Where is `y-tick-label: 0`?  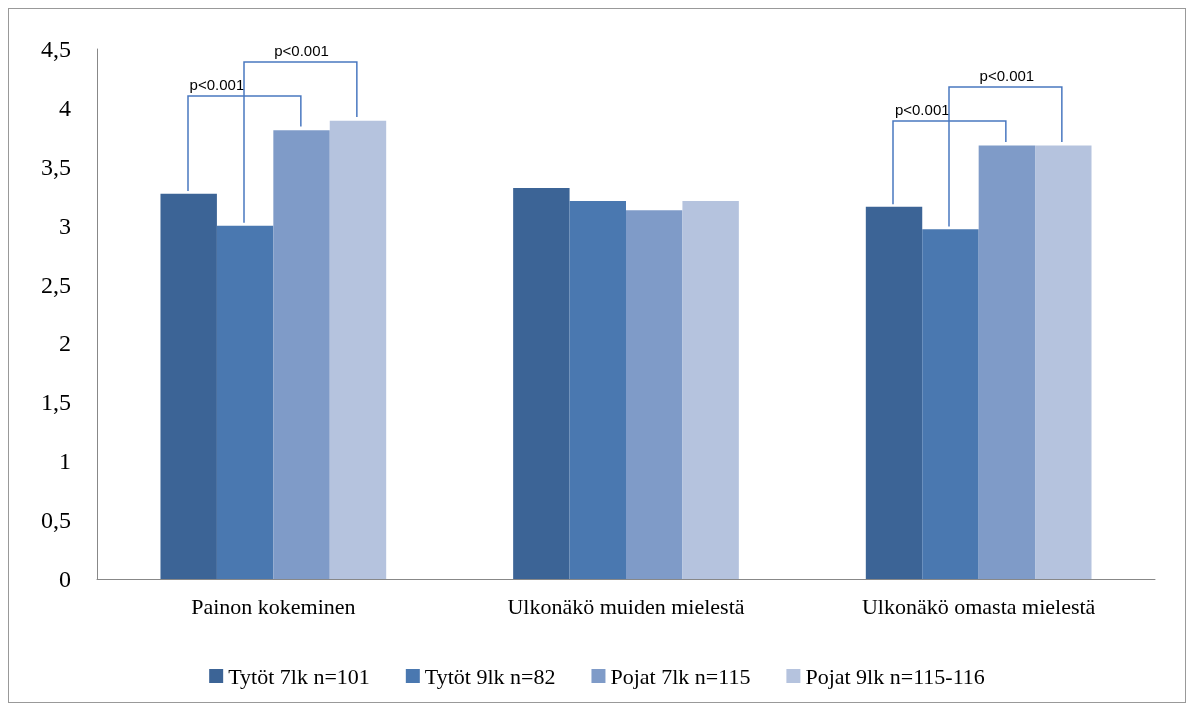
y-tick-label: 0 is located at coordinates (65, 579).